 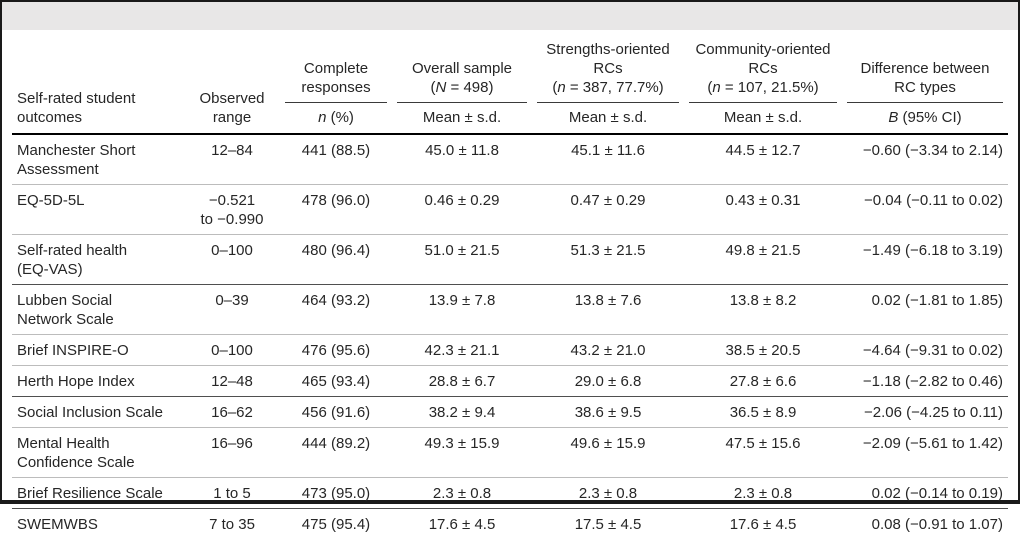 What do you see at coordinates (98, 159) in the screenshot?
I see `cell-outcome: Manchester Short Assessment` at bounding box center [98, 159].